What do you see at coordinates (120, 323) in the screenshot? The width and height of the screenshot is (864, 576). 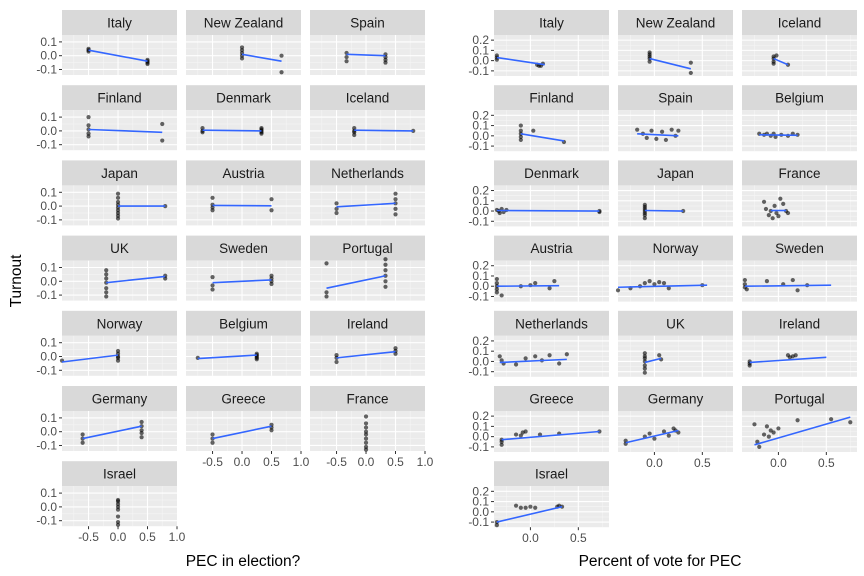 I see `facet-strip-label: Norway` at bounding box center [120, 323].